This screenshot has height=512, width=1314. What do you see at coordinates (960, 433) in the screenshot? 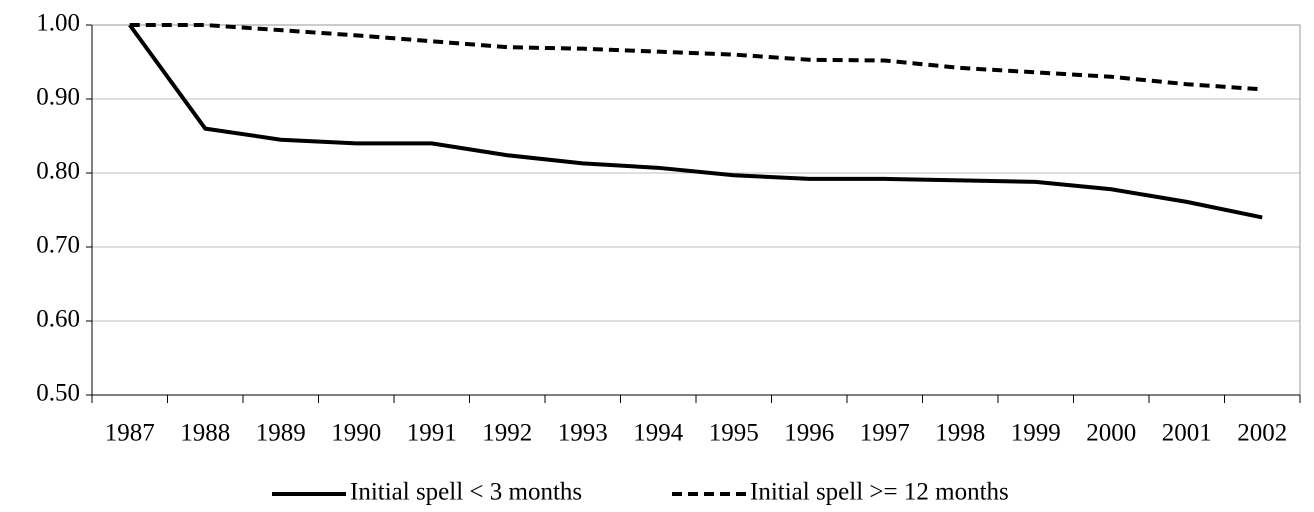
I see `x-tick-label: 1998` at bounding box center [960, 433].